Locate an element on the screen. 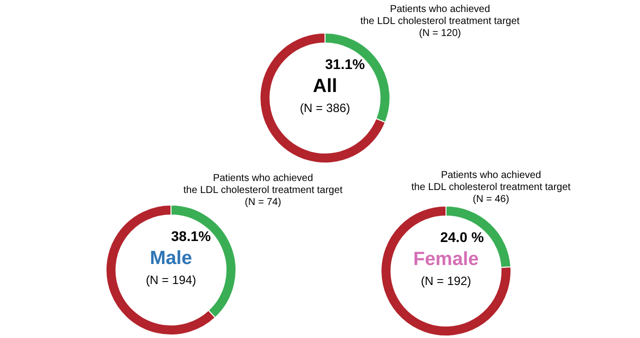  data-label: 31.1% is located at coordinates (345, 64).